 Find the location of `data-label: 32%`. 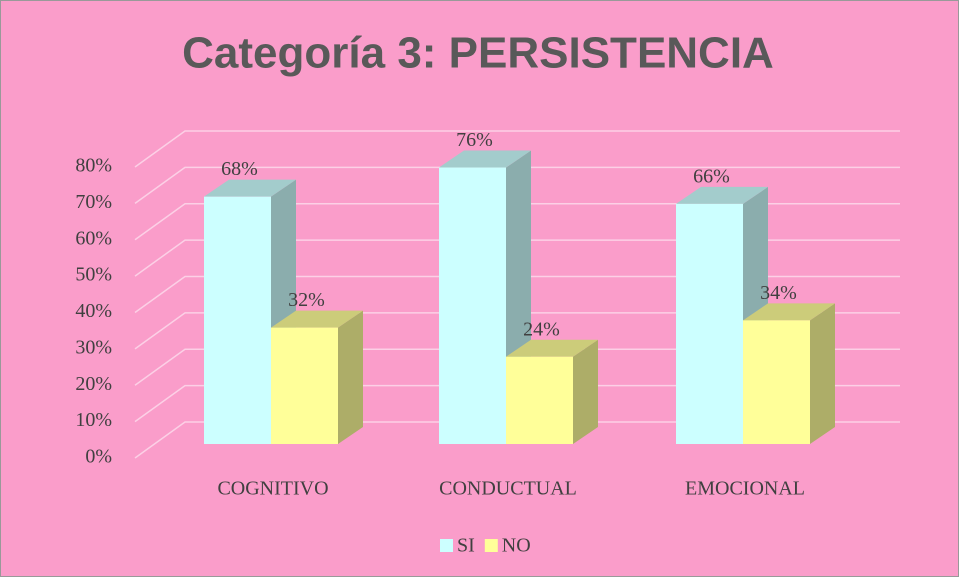

data-label: 32% is located at coordinates (306, 300).